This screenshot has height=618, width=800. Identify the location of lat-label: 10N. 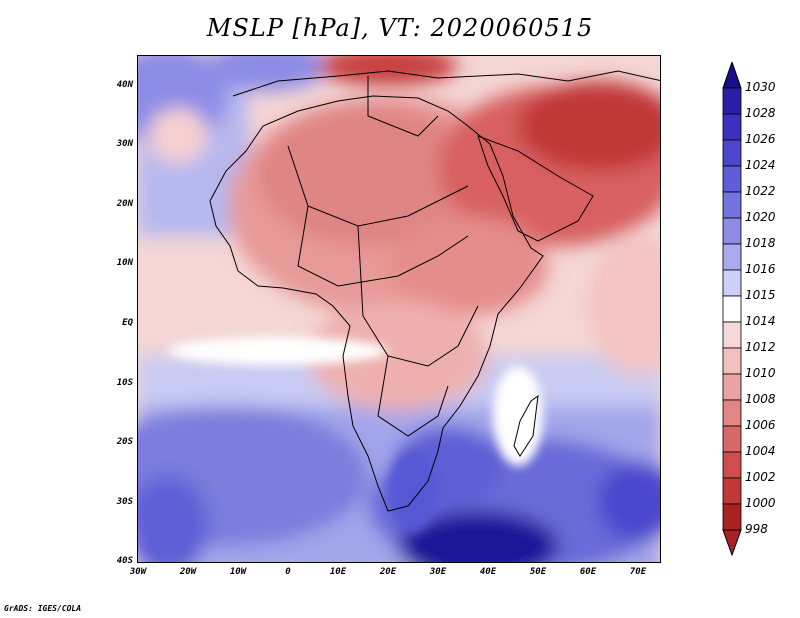
(124, 263).